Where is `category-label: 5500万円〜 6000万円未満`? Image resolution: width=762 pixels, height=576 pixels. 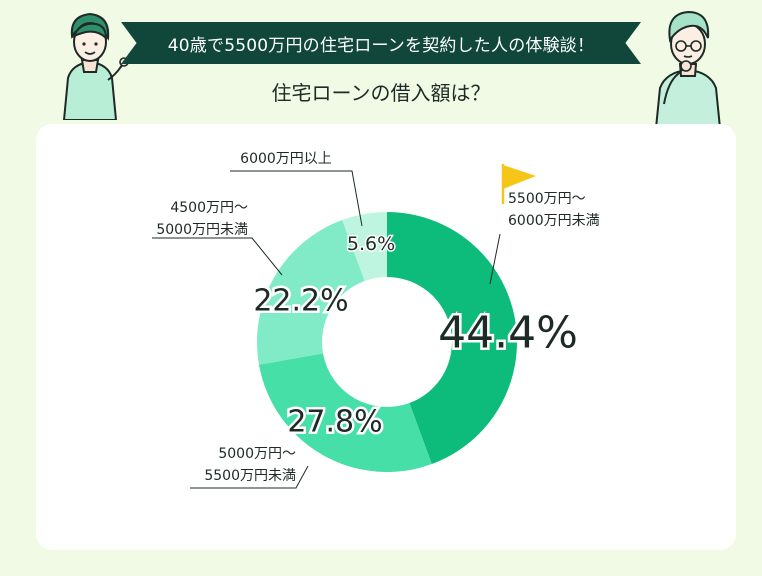 category-label: 5500万円〜 6000万円未満 is located at coordinates (554, 210).